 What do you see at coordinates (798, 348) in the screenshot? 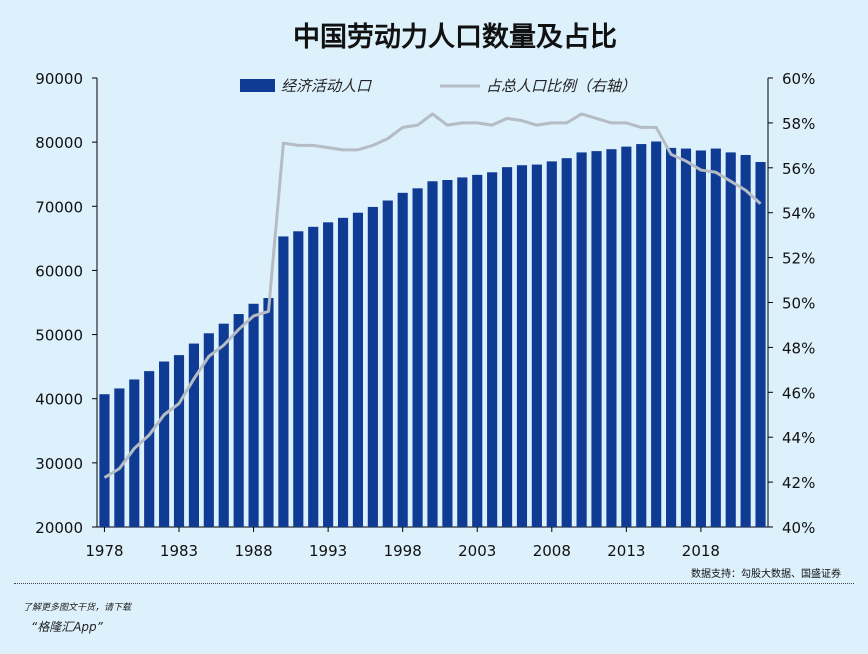
I see `right-tick-label: 48%` at bounding box center [798, 348].